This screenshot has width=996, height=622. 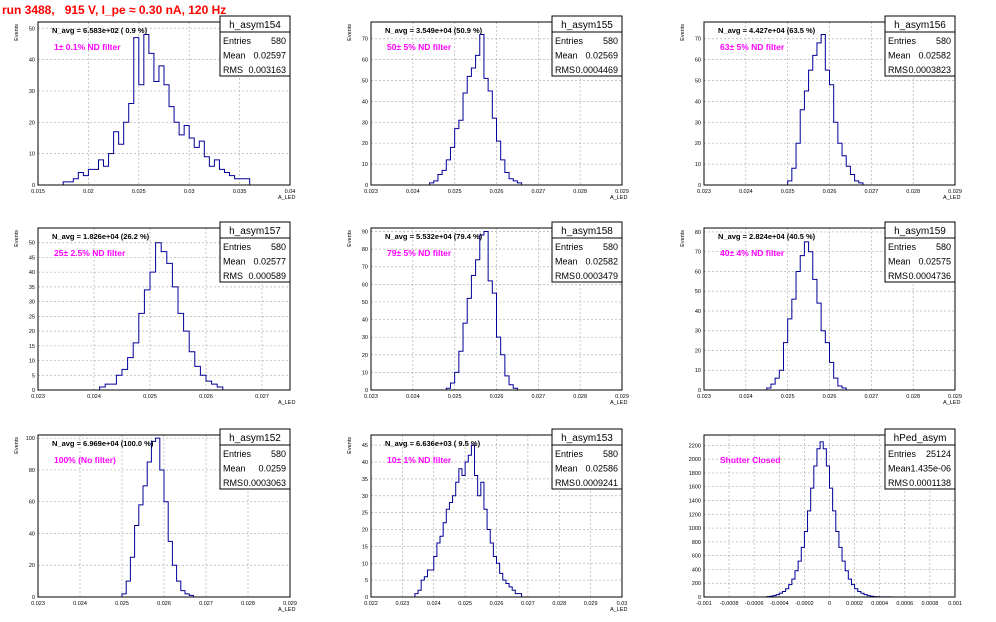 I want to click on y-tick-label: 35, so click(x=365, y=480).